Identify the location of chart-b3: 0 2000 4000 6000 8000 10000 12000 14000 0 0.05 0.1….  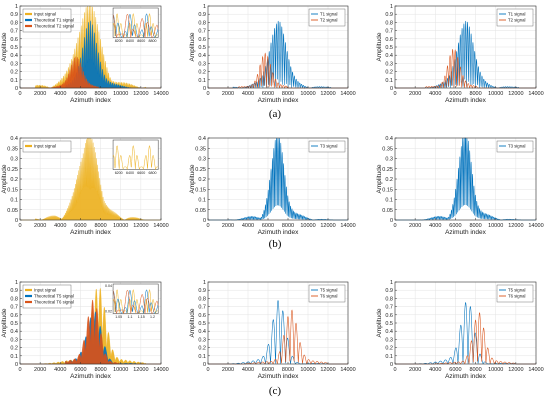
(460, 186).